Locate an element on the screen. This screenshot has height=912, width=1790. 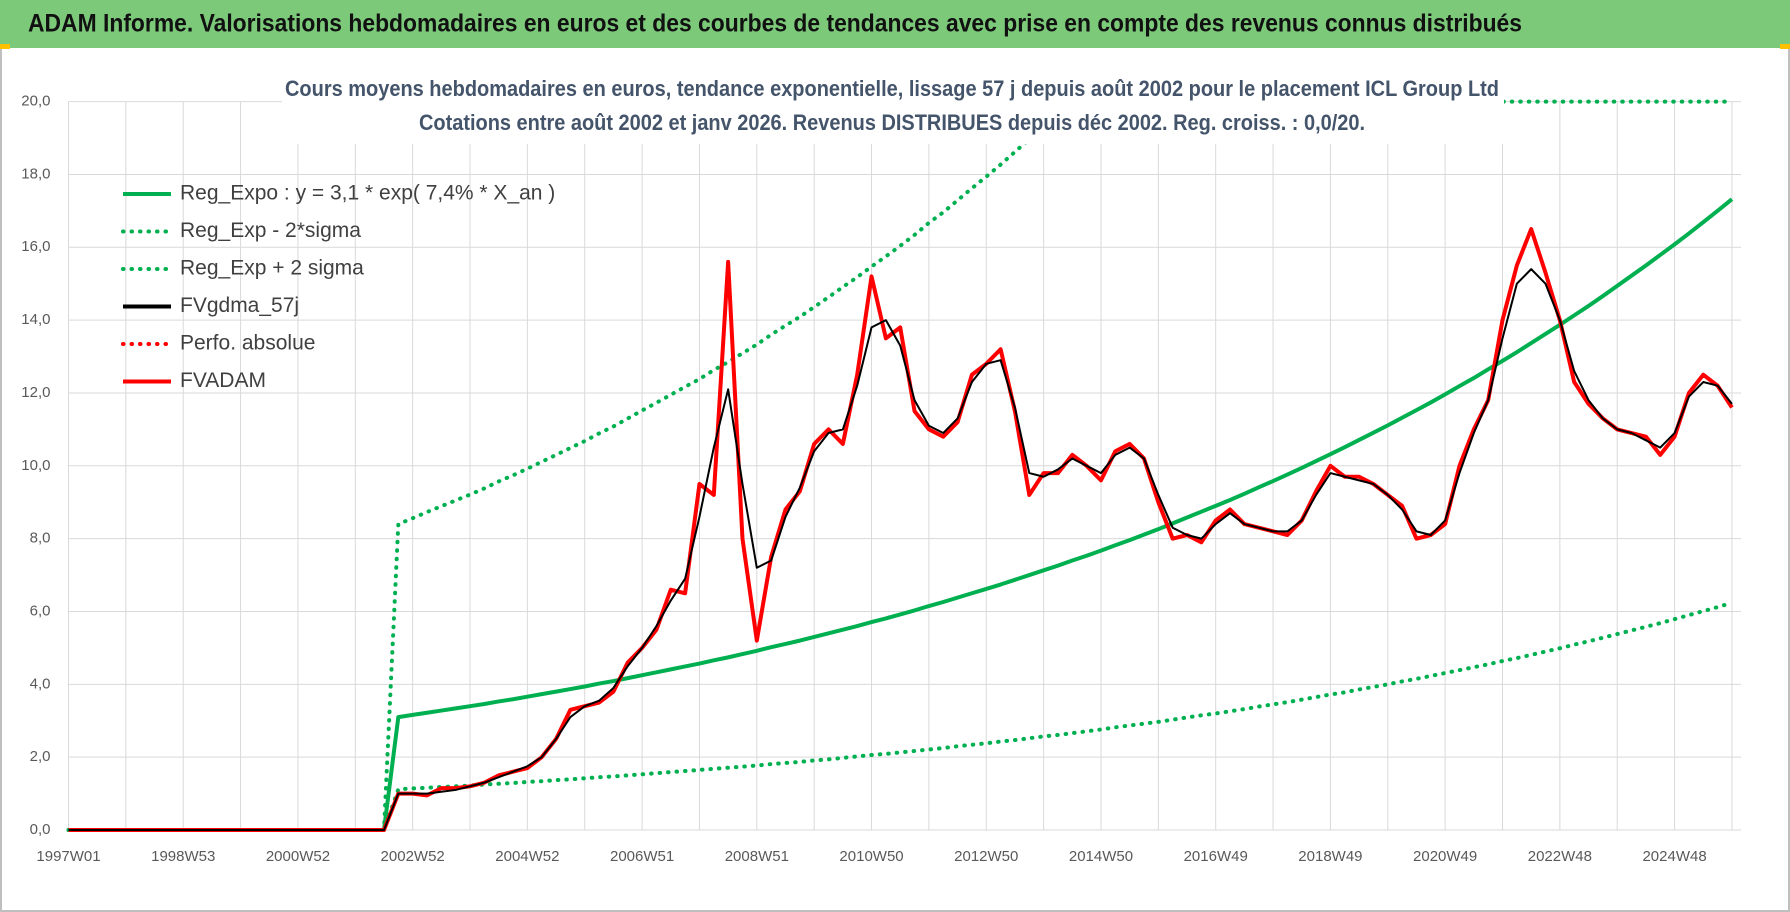
y-tick-label: 18,0 is located at coordinates (35, 173).